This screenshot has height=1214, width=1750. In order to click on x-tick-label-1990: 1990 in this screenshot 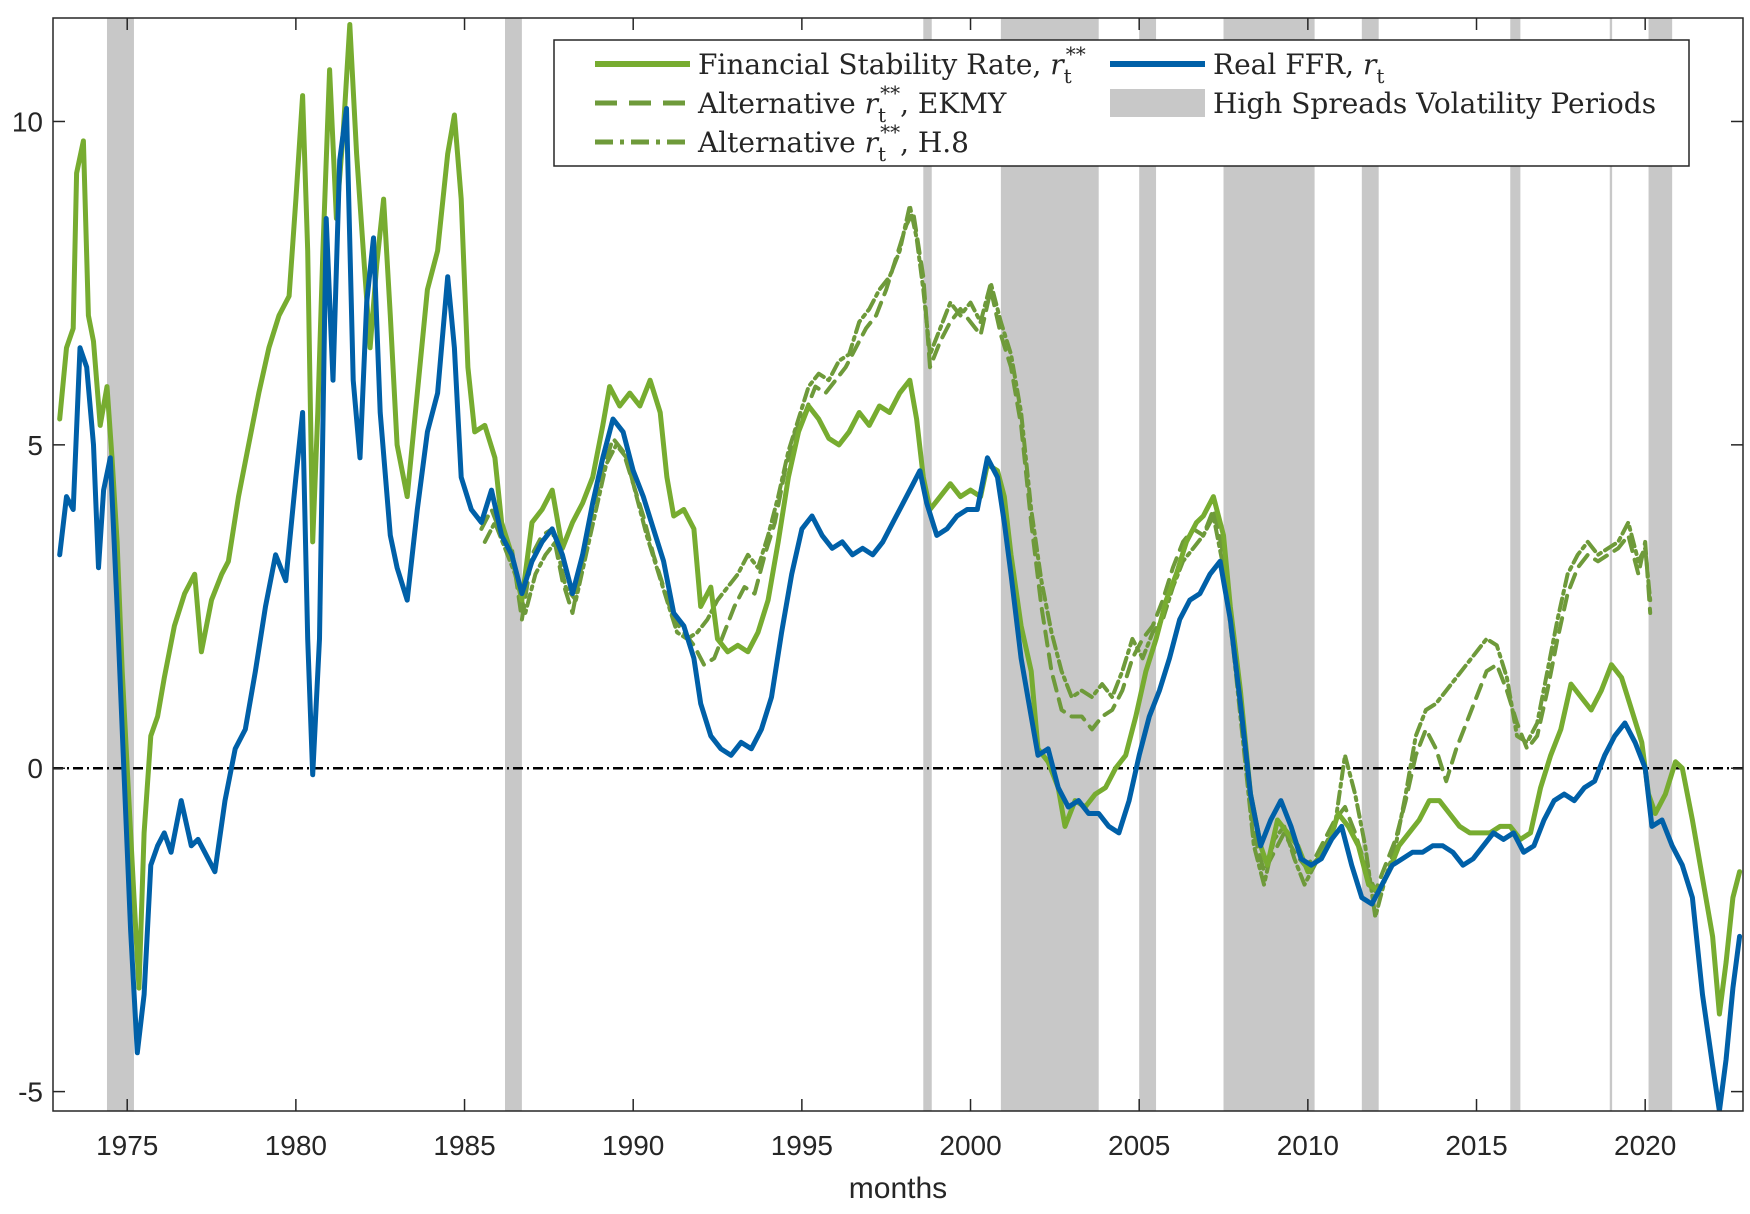, I will do `click(633, 1145)`.